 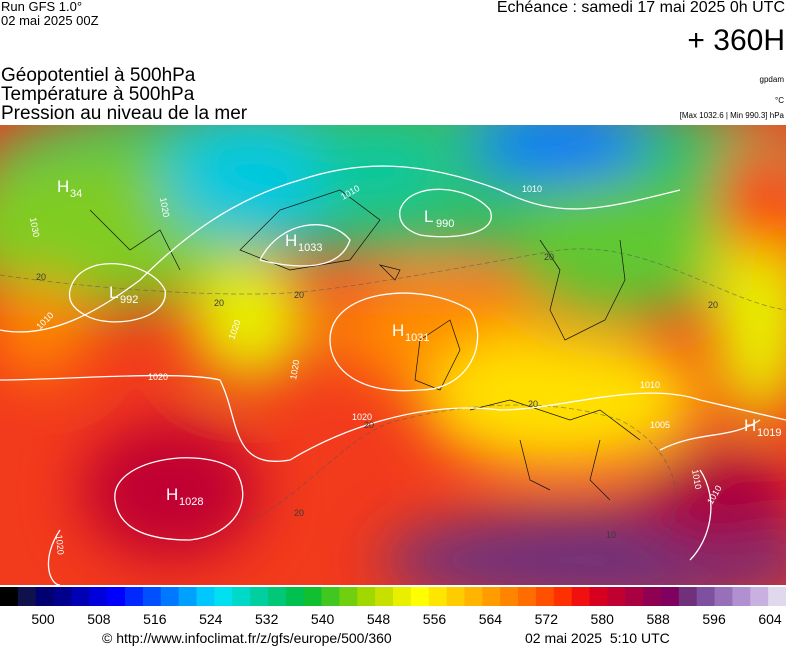 I want to click on unit: gpdam, so click(x=772, y=79).